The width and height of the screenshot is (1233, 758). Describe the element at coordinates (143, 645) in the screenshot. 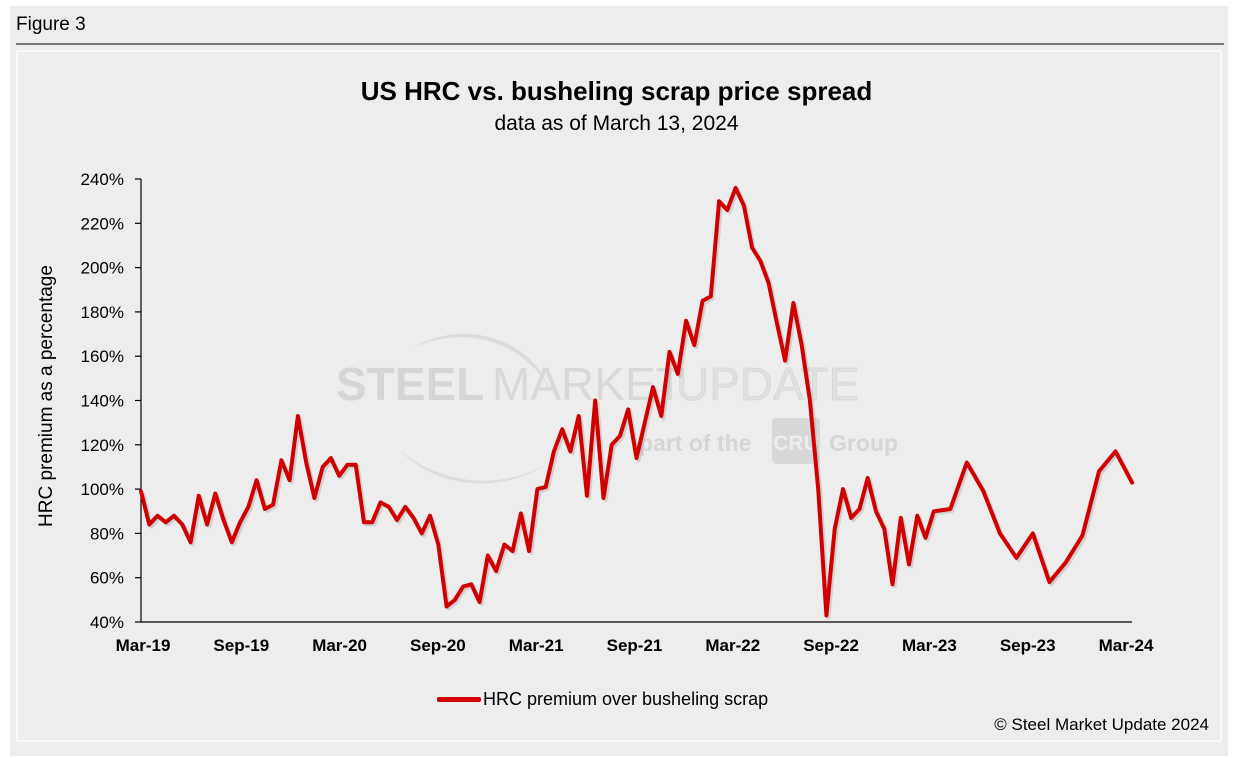

I see `x-tick-label: Mar-19` at that location.